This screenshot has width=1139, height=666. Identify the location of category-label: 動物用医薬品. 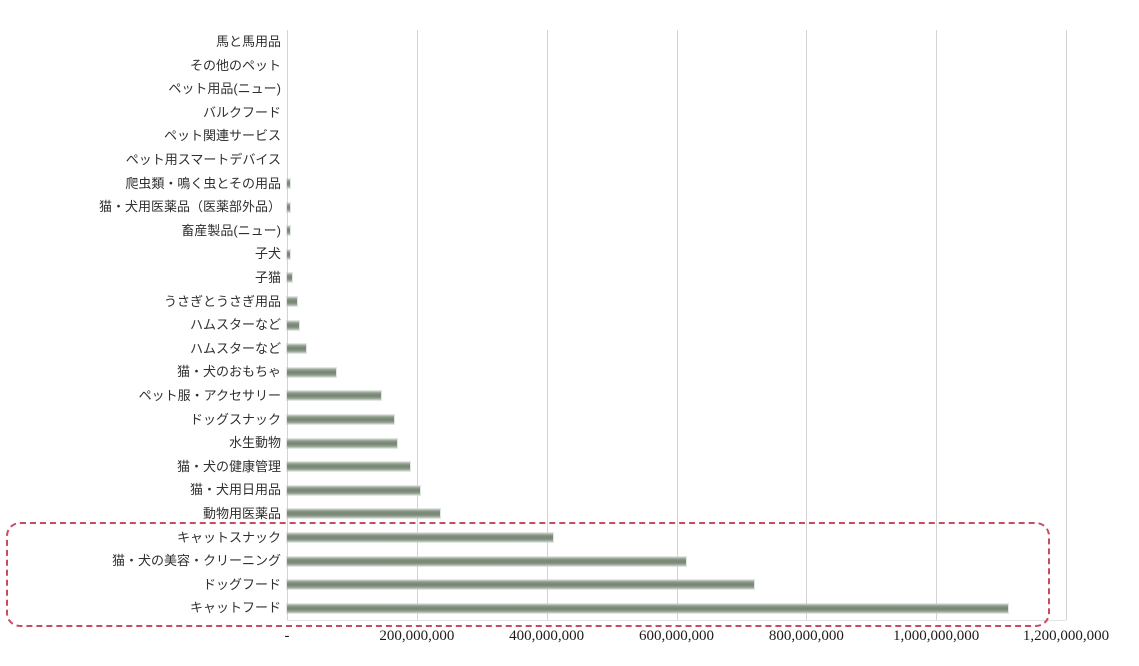
(241, 513).